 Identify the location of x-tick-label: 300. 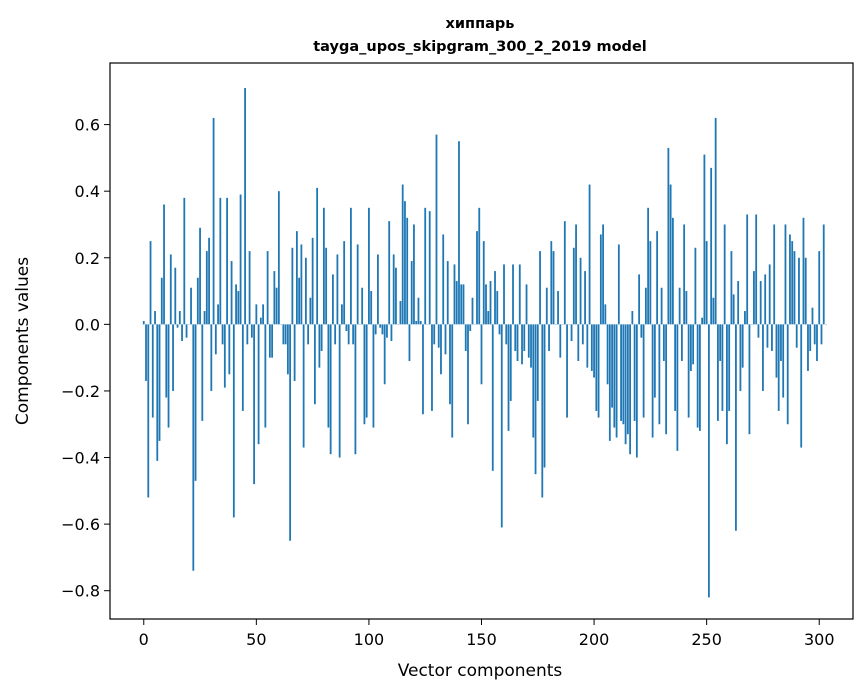
(819, 639).